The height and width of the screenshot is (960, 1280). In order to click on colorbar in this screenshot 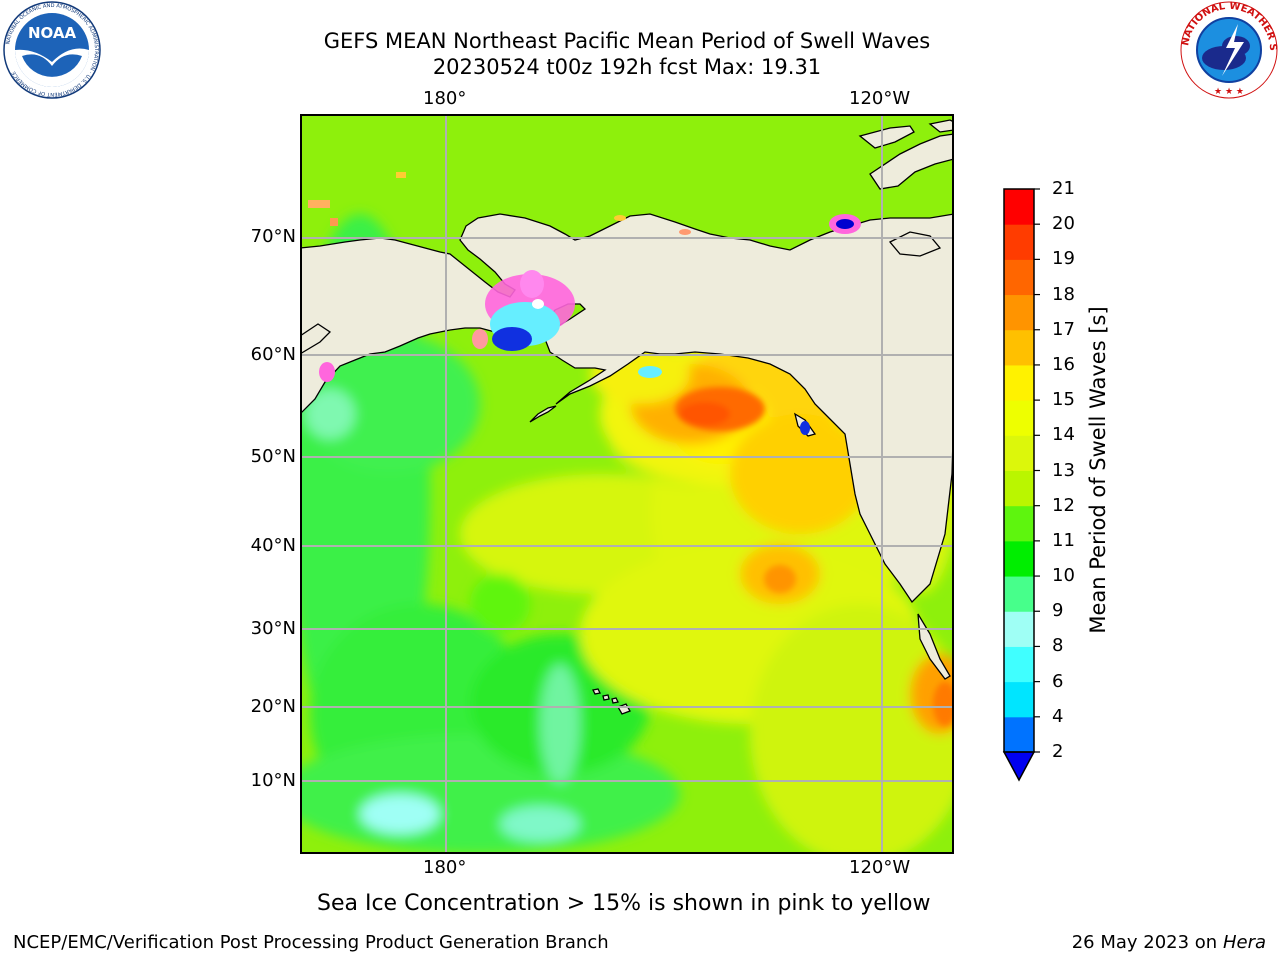, I will do `click(1021, 485)`.